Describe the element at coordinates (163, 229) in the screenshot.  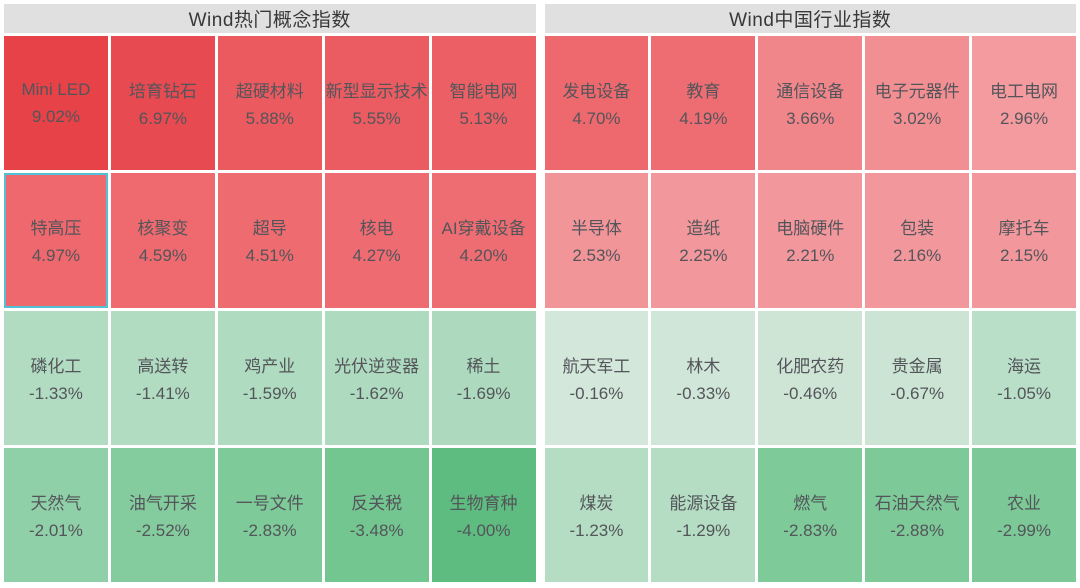
I see `tile-name: 核聚变` at that location.